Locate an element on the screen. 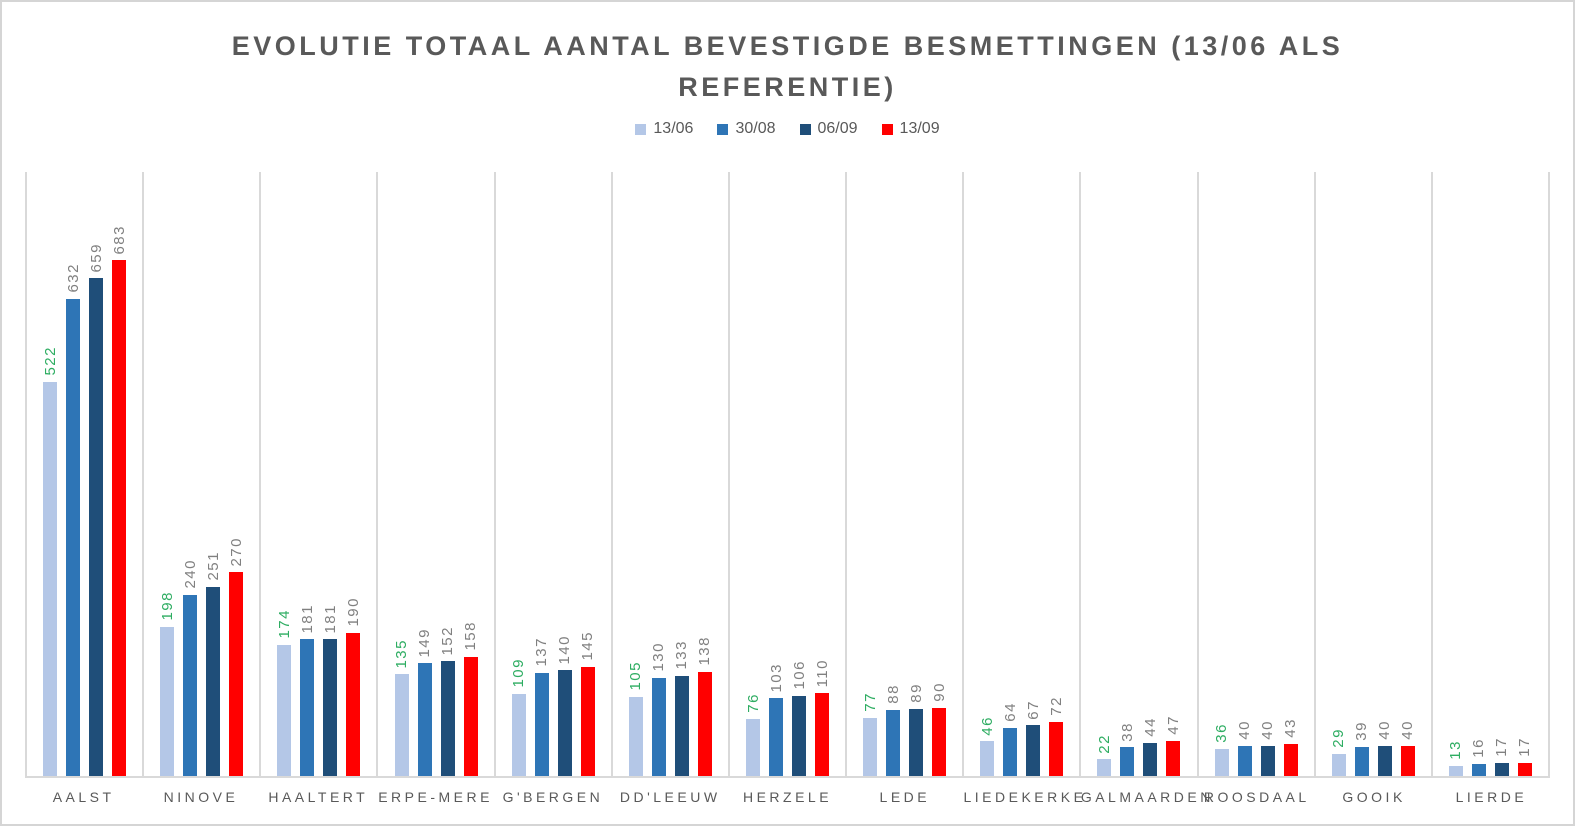 The width and height of the screenshot is (1575, 826). axis-label-galmaarden: GALMAARDEN is located at coordinates (1147, 797).